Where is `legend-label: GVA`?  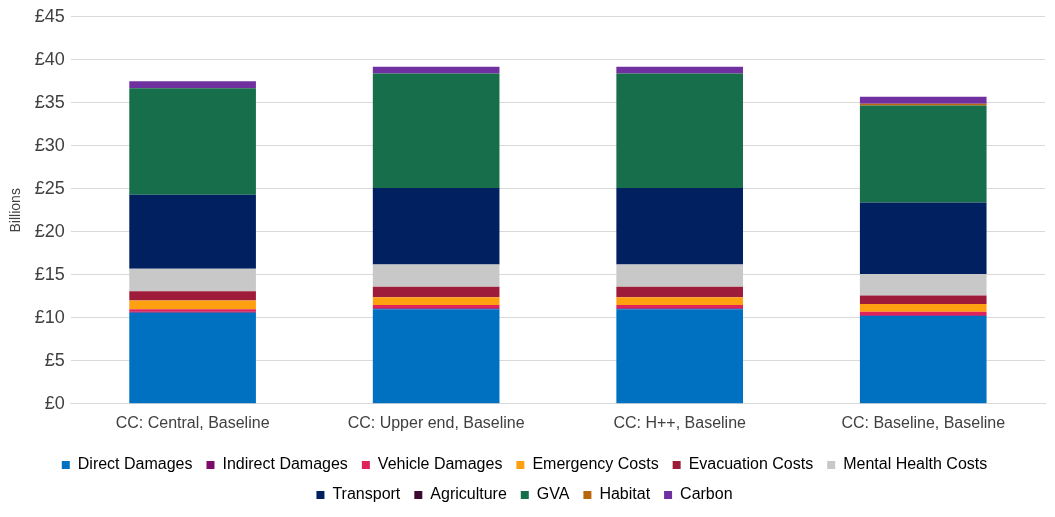 legend-label: GVA is located at coordinates (553, 494).